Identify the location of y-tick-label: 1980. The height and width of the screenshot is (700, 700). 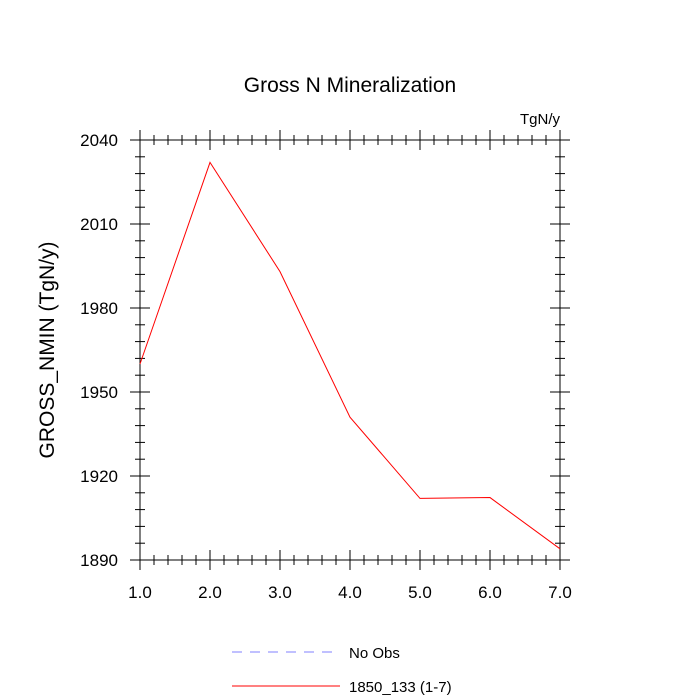
(99, 308).